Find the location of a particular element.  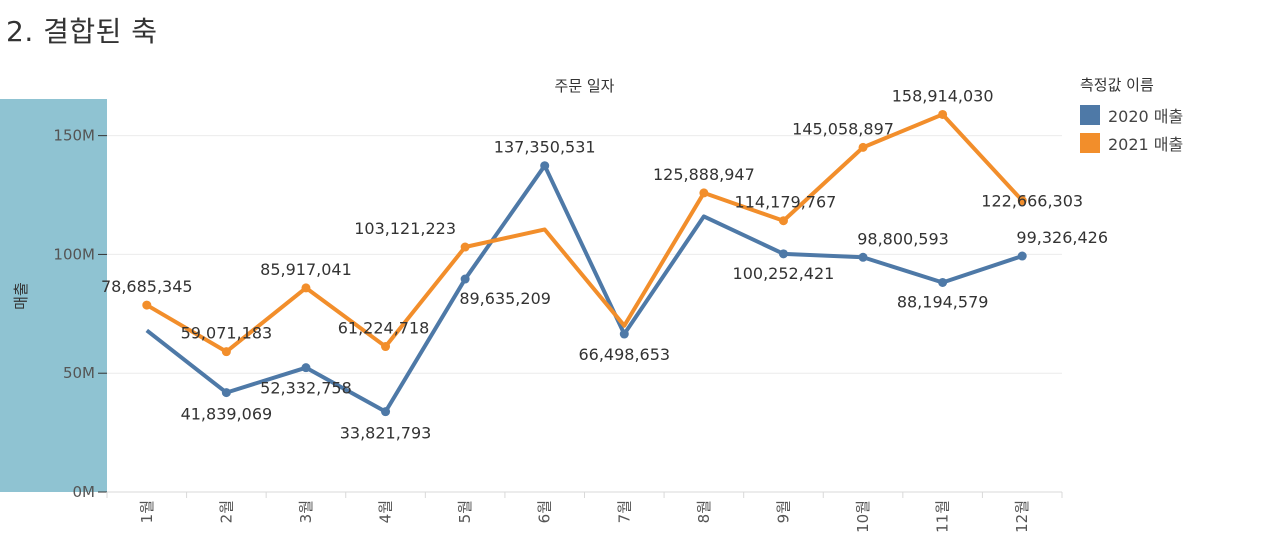

x-axis-title: 주문 일자 is located at coordinates (585, 86).